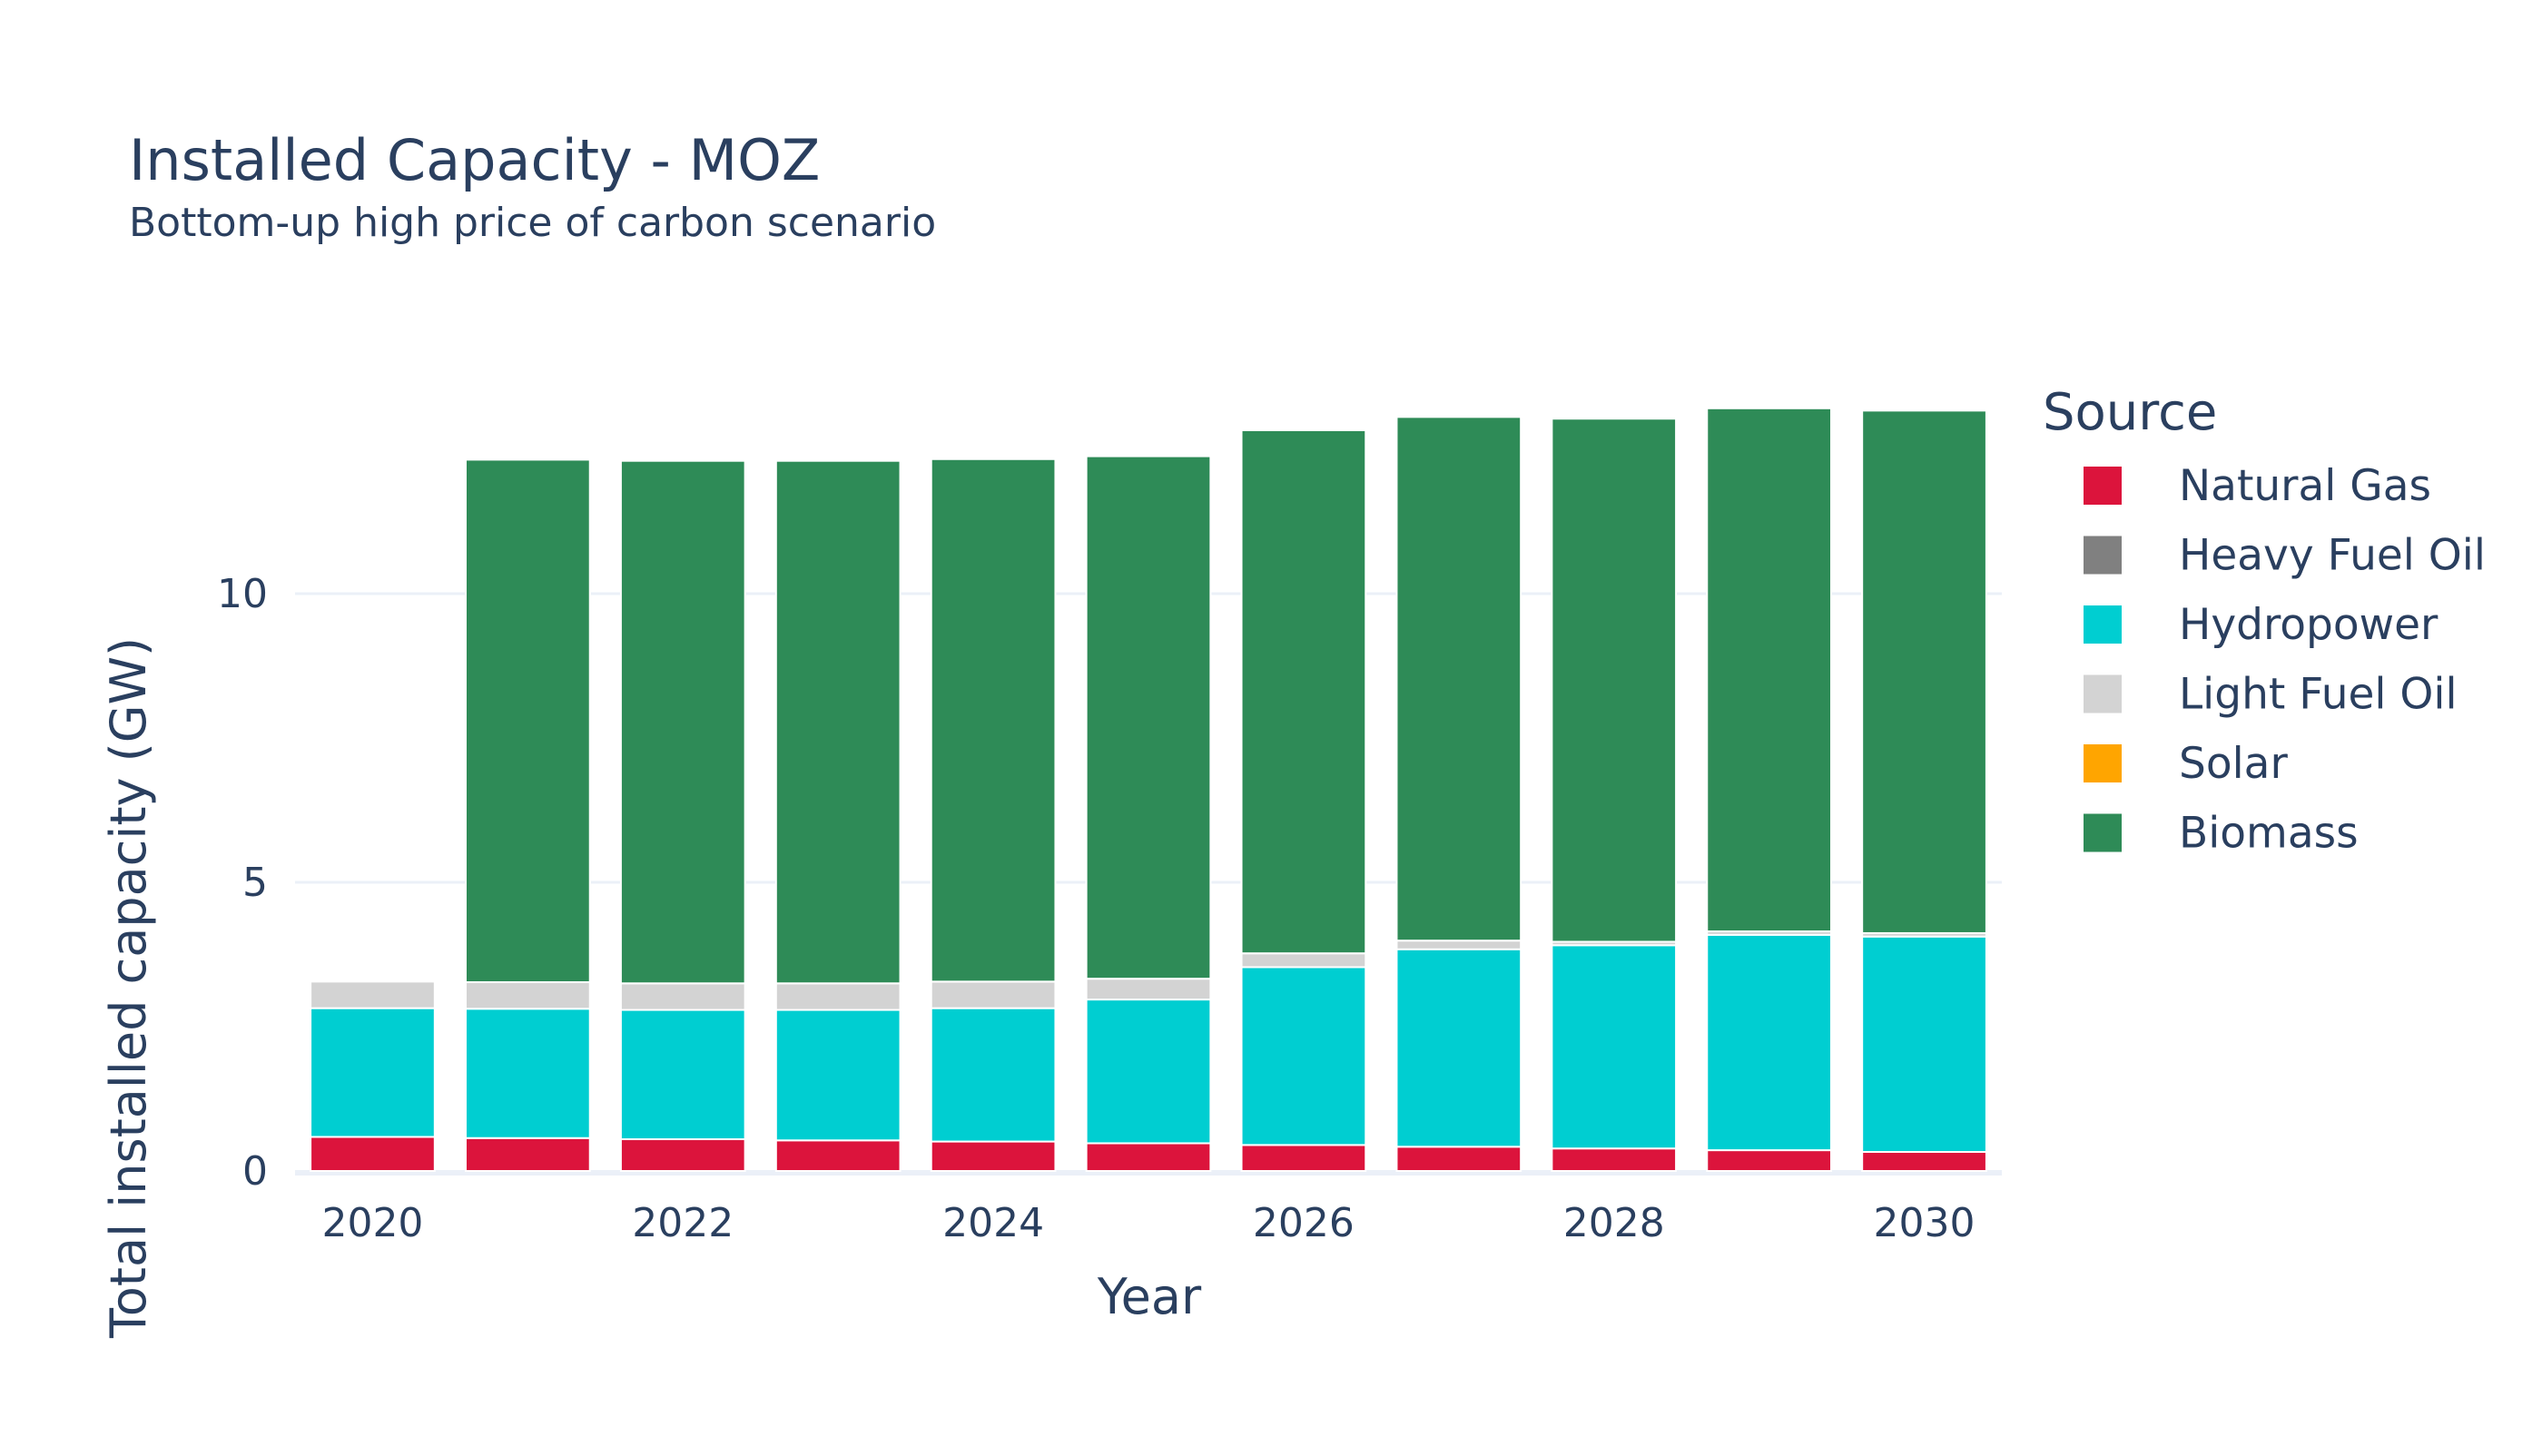 Image resolution: width=2542 pixels, height=1456 pixels. Describe the element at coordinates (2233, 764) in the screenshot. I see `legend-label: Solar` at that location.